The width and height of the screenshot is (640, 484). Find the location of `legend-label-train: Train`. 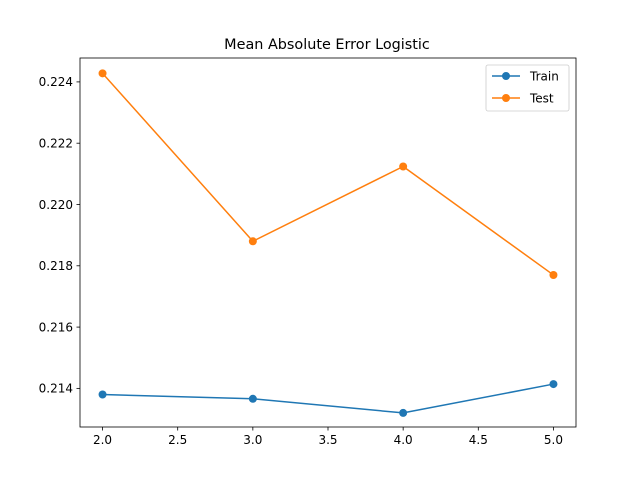

legend-label-train: Train is located at coordinates (544, 76).